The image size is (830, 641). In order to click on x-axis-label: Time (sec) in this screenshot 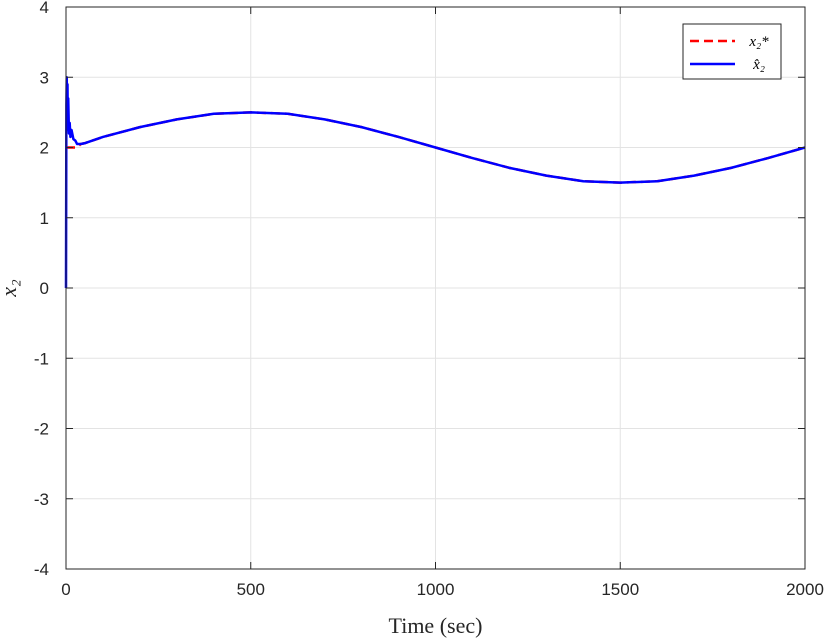, I will do `click(436, 625)`.